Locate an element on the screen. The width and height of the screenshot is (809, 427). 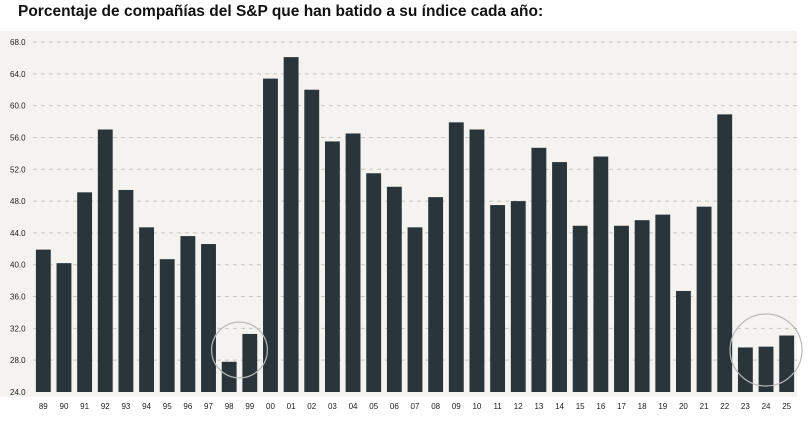
x-tick-label: 24 is located at coordinates (766, 406).